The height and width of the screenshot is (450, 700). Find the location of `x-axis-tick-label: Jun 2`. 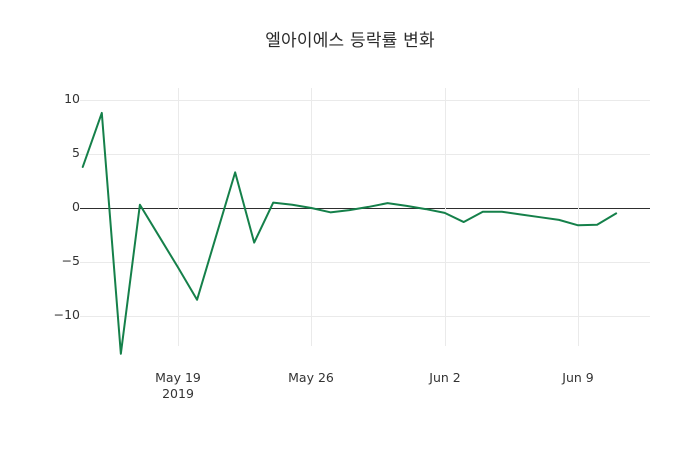

x-axis-tick-label: Jun 2 is located at coordinates (445, 378).